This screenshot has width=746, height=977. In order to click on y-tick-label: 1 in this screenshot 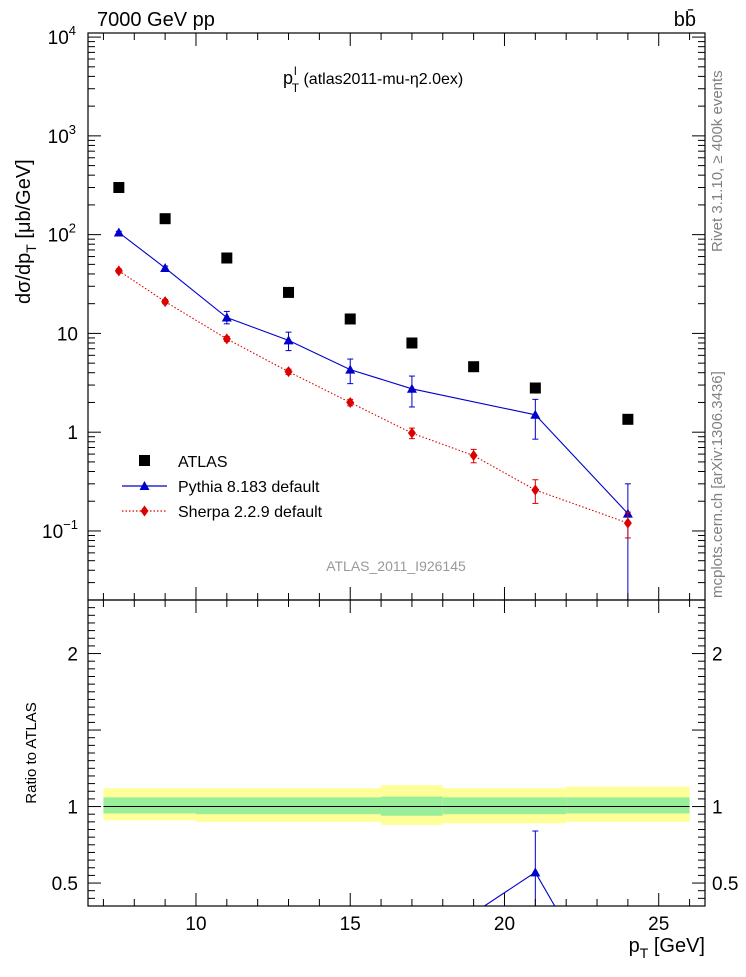, I will do `click(72, 433)`.